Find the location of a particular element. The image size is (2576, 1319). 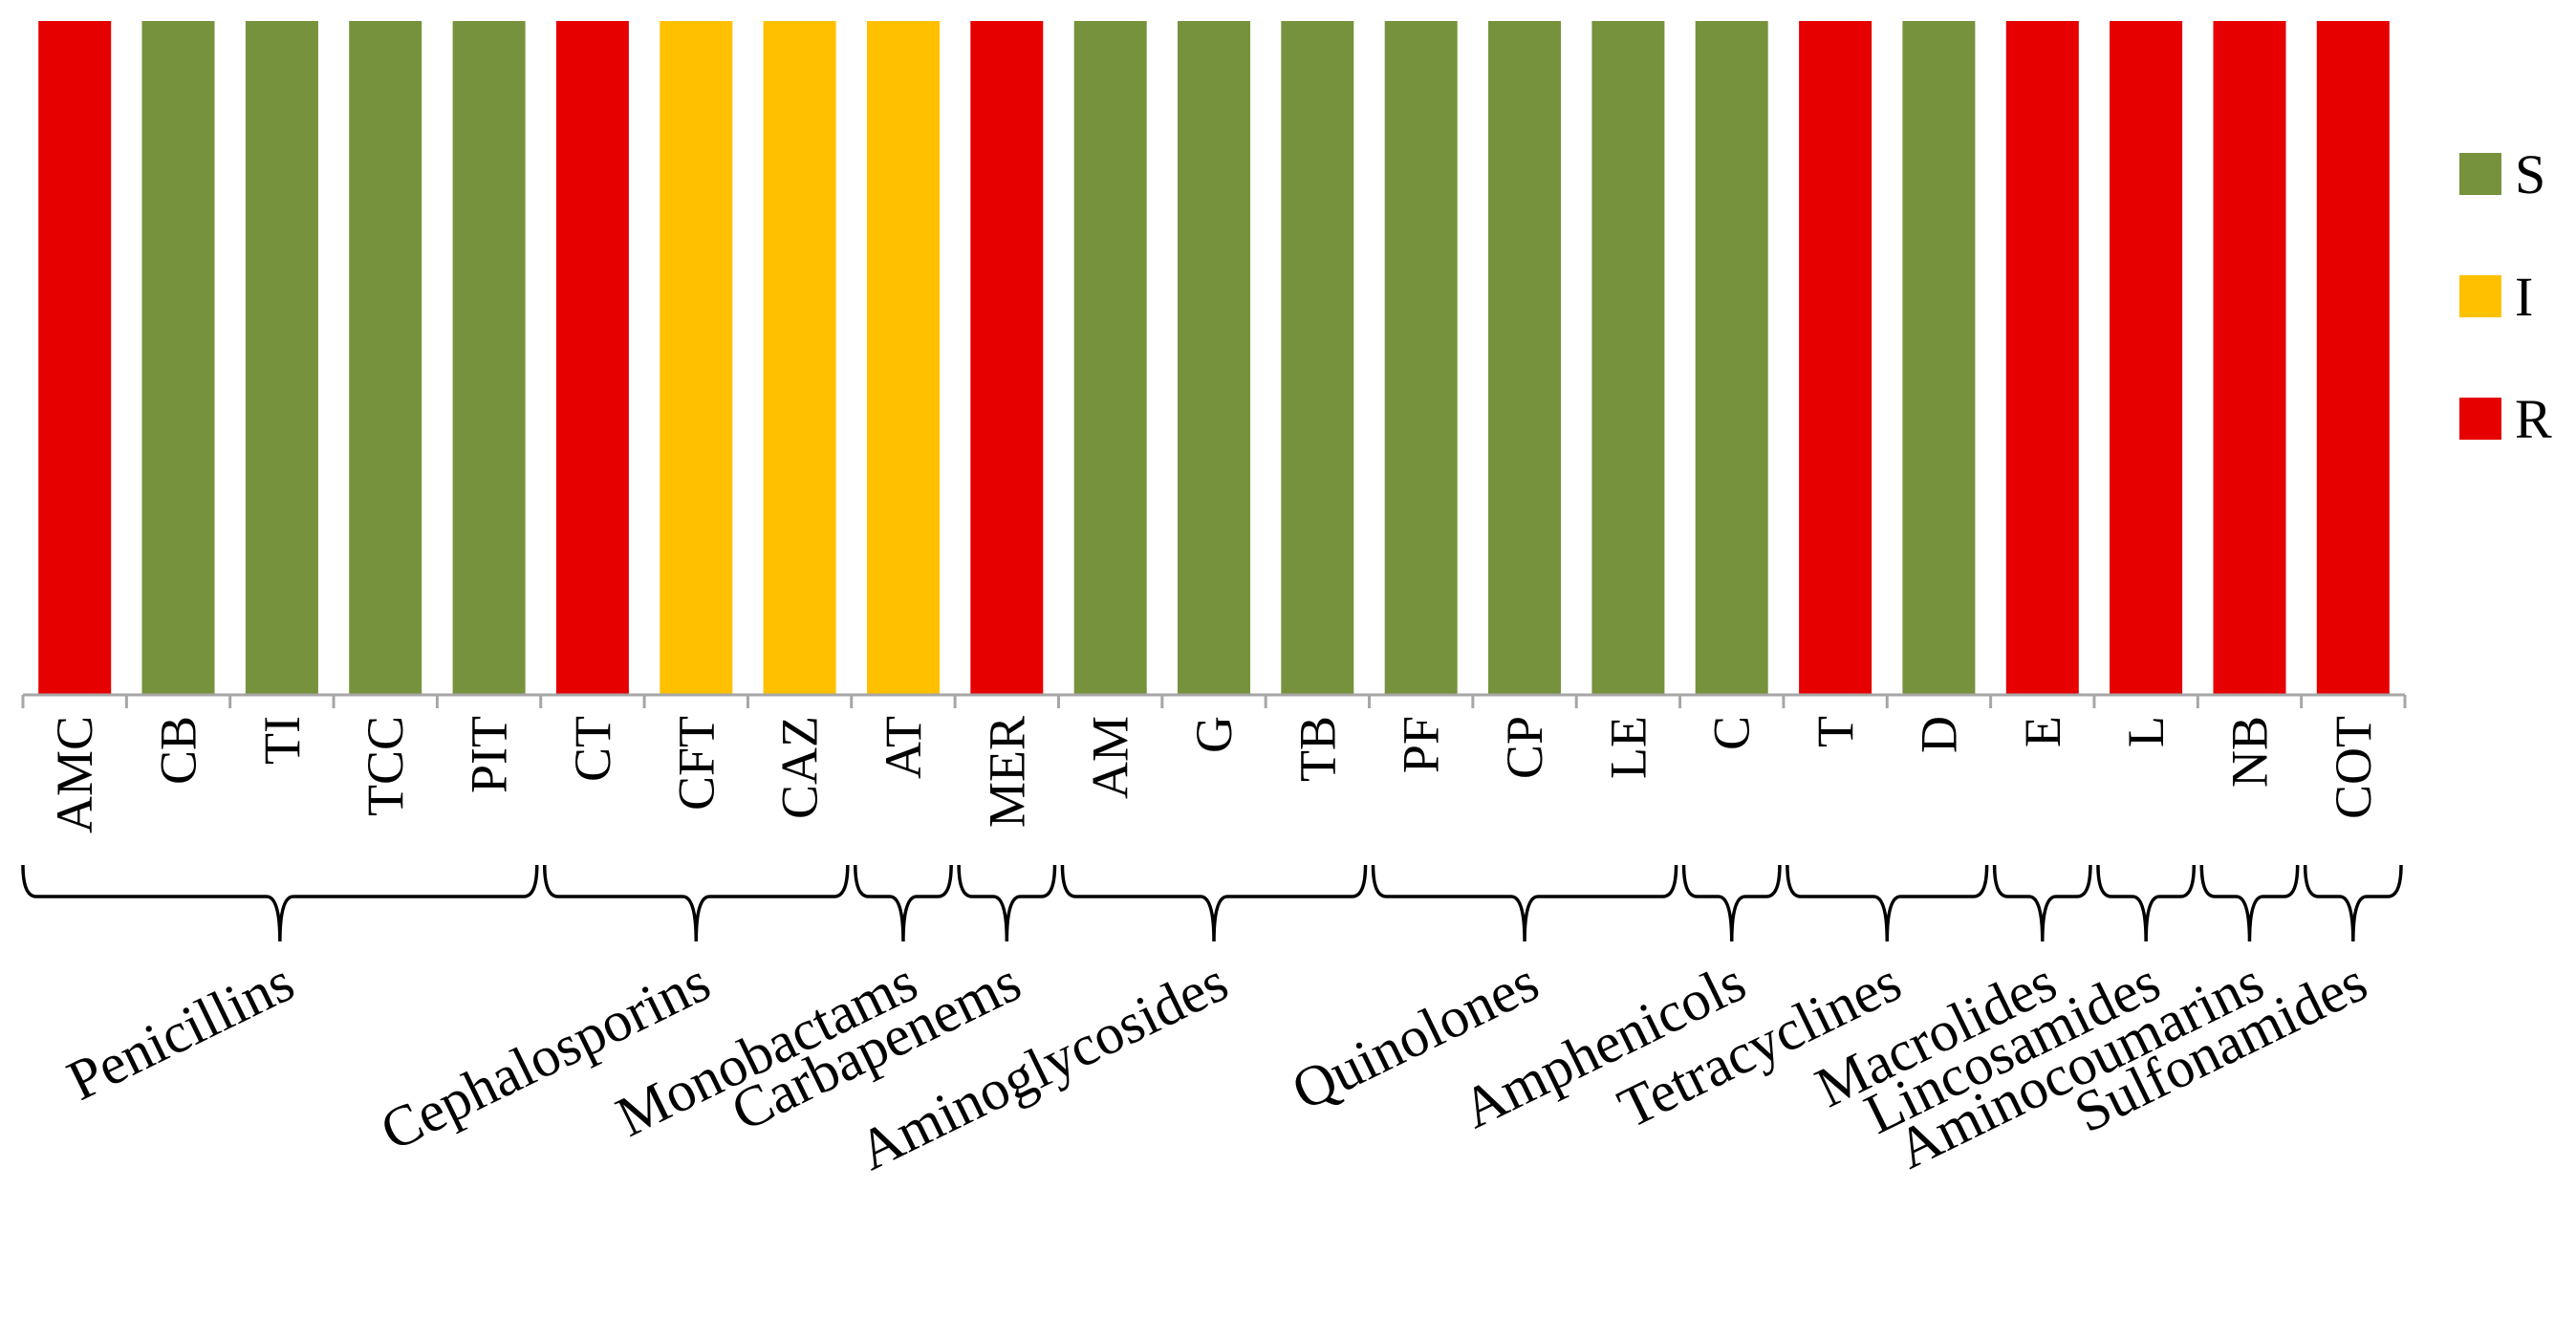

x-tick-label: LE is located at coordinates (1627, 747).